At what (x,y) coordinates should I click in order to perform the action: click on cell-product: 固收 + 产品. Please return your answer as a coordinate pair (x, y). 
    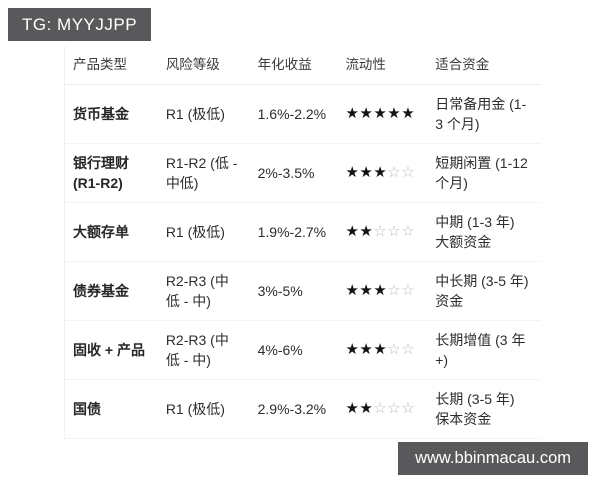
    Looking at the image, I should click on (109, 349).